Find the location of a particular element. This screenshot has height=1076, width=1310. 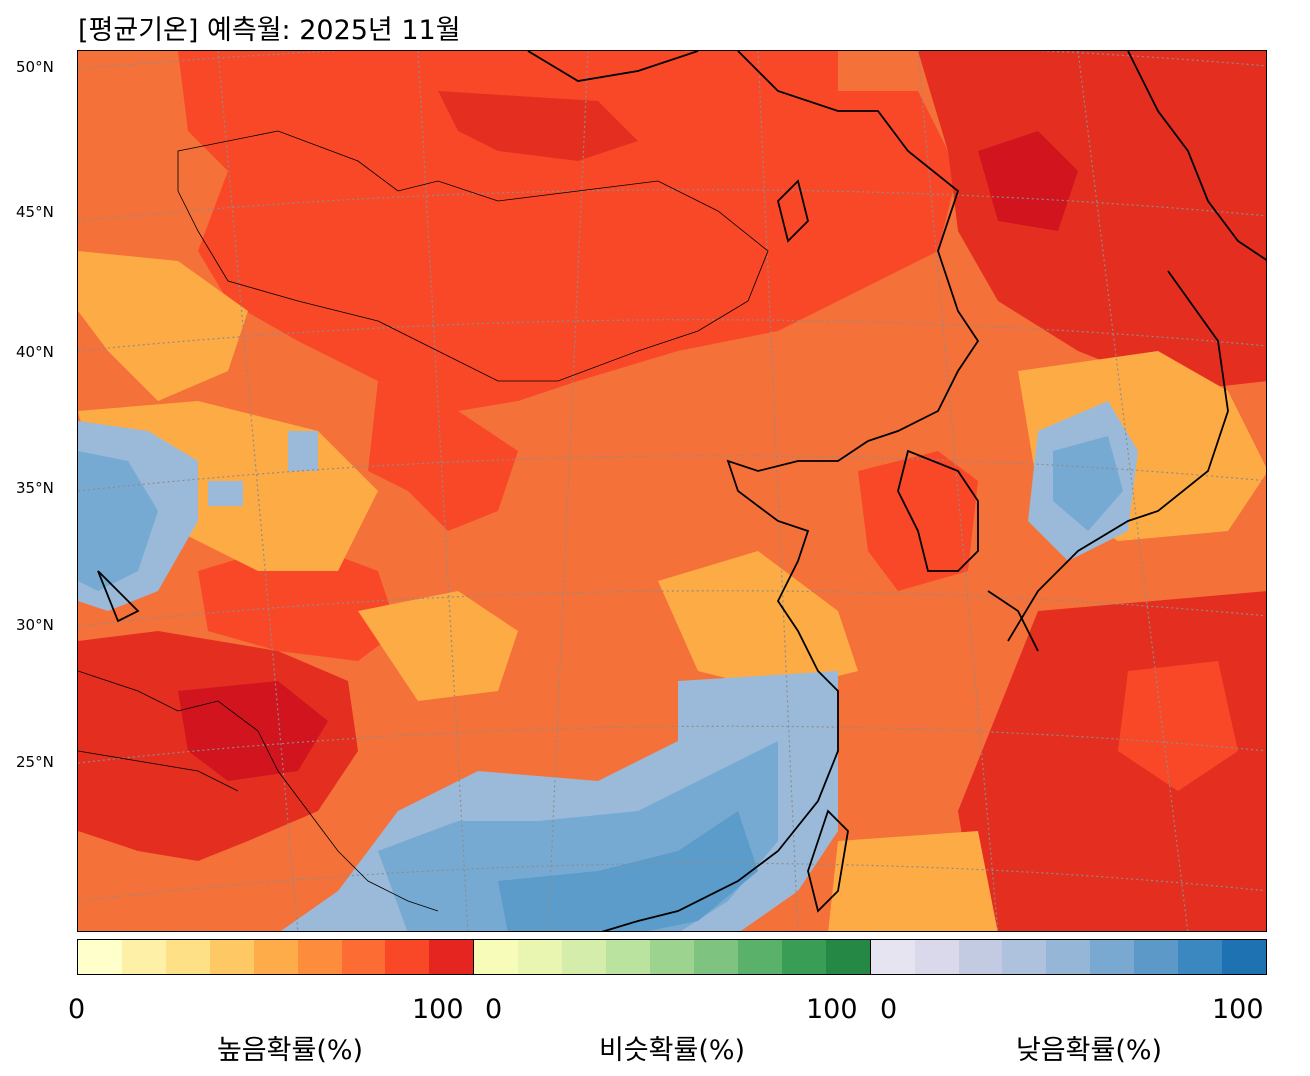

colorbar-high-max: 100 is located at coordinates (438, 1009).